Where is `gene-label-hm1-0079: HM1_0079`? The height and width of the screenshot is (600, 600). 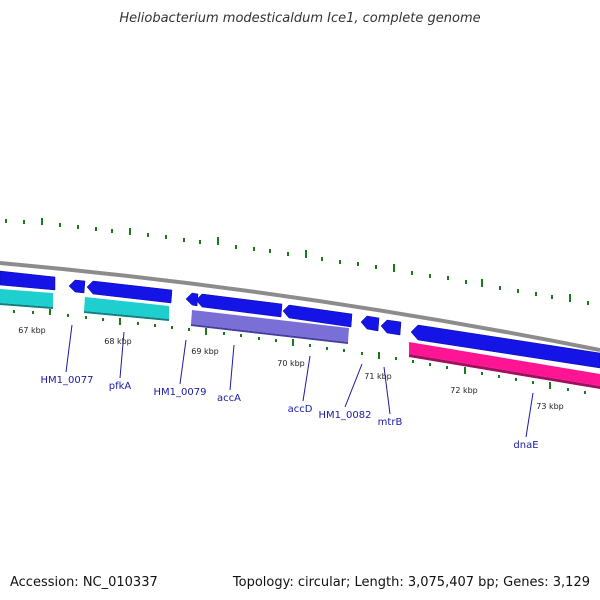
gene-label-hm1-0079: HM1_0079 is located at coordinates (180, 392).